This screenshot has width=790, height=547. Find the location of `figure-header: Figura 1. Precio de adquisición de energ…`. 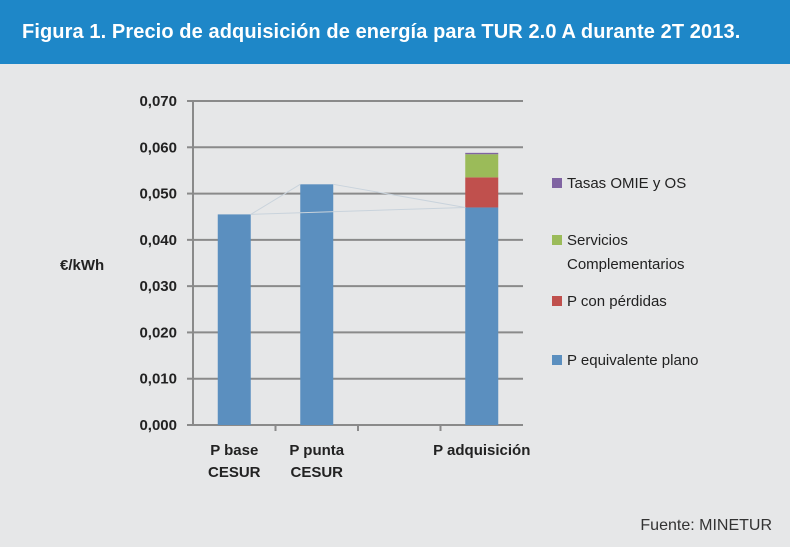

figure-header: Figura 1. Precio de adquisición de energ… is located at coordinates (395, 32).